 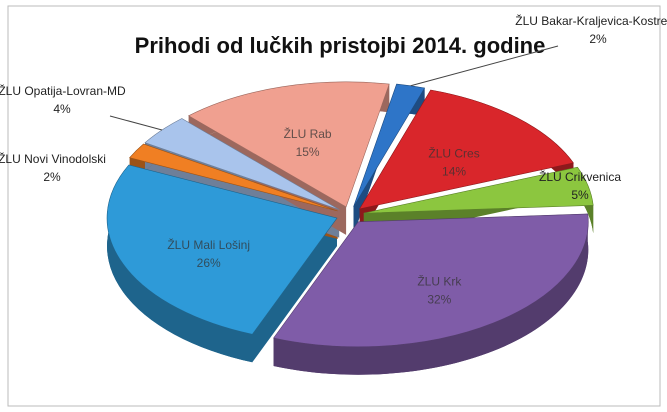 I want to click on category-label: ŽLU Bakar-Kraljevica-Kostrena, so click(x=591, y=20).